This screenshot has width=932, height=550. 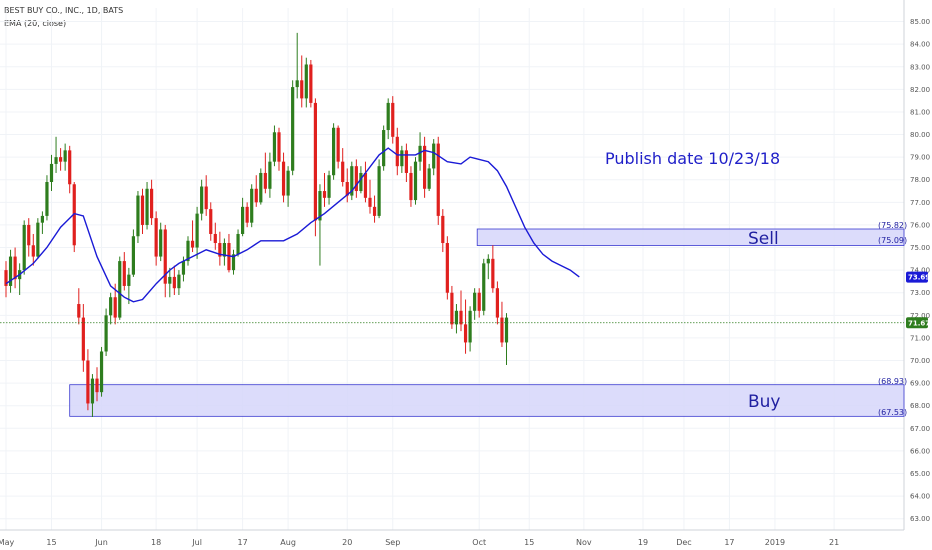 I want to click on price-tick-label: 83.00, so click(x=920, y=67).